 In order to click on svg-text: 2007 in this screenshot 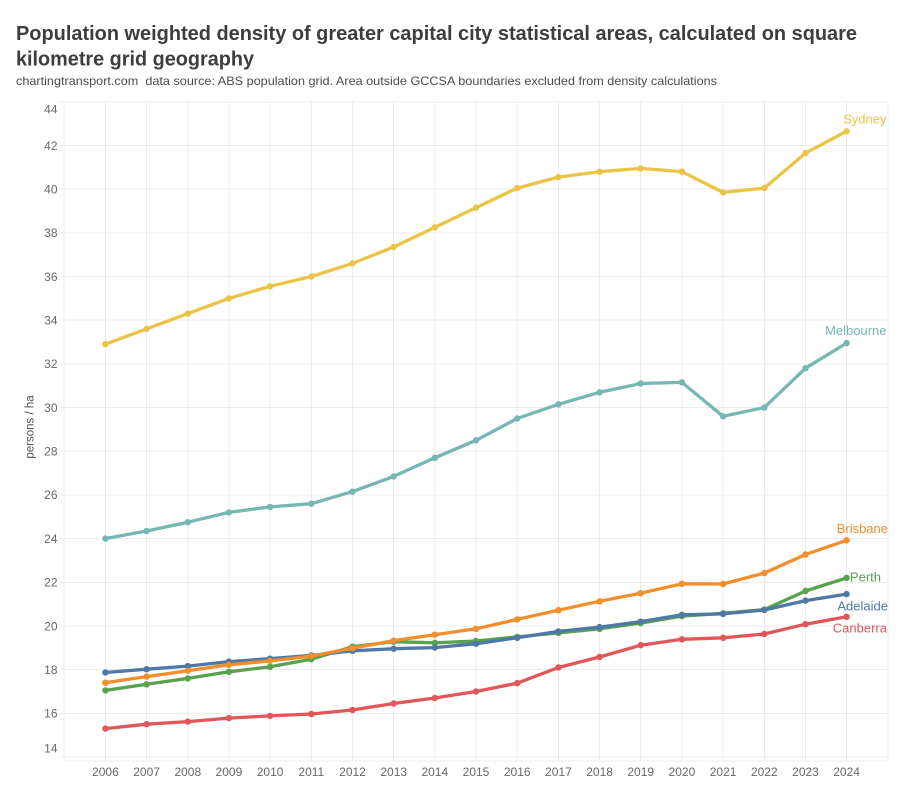, I will do `click(146, 772)`.